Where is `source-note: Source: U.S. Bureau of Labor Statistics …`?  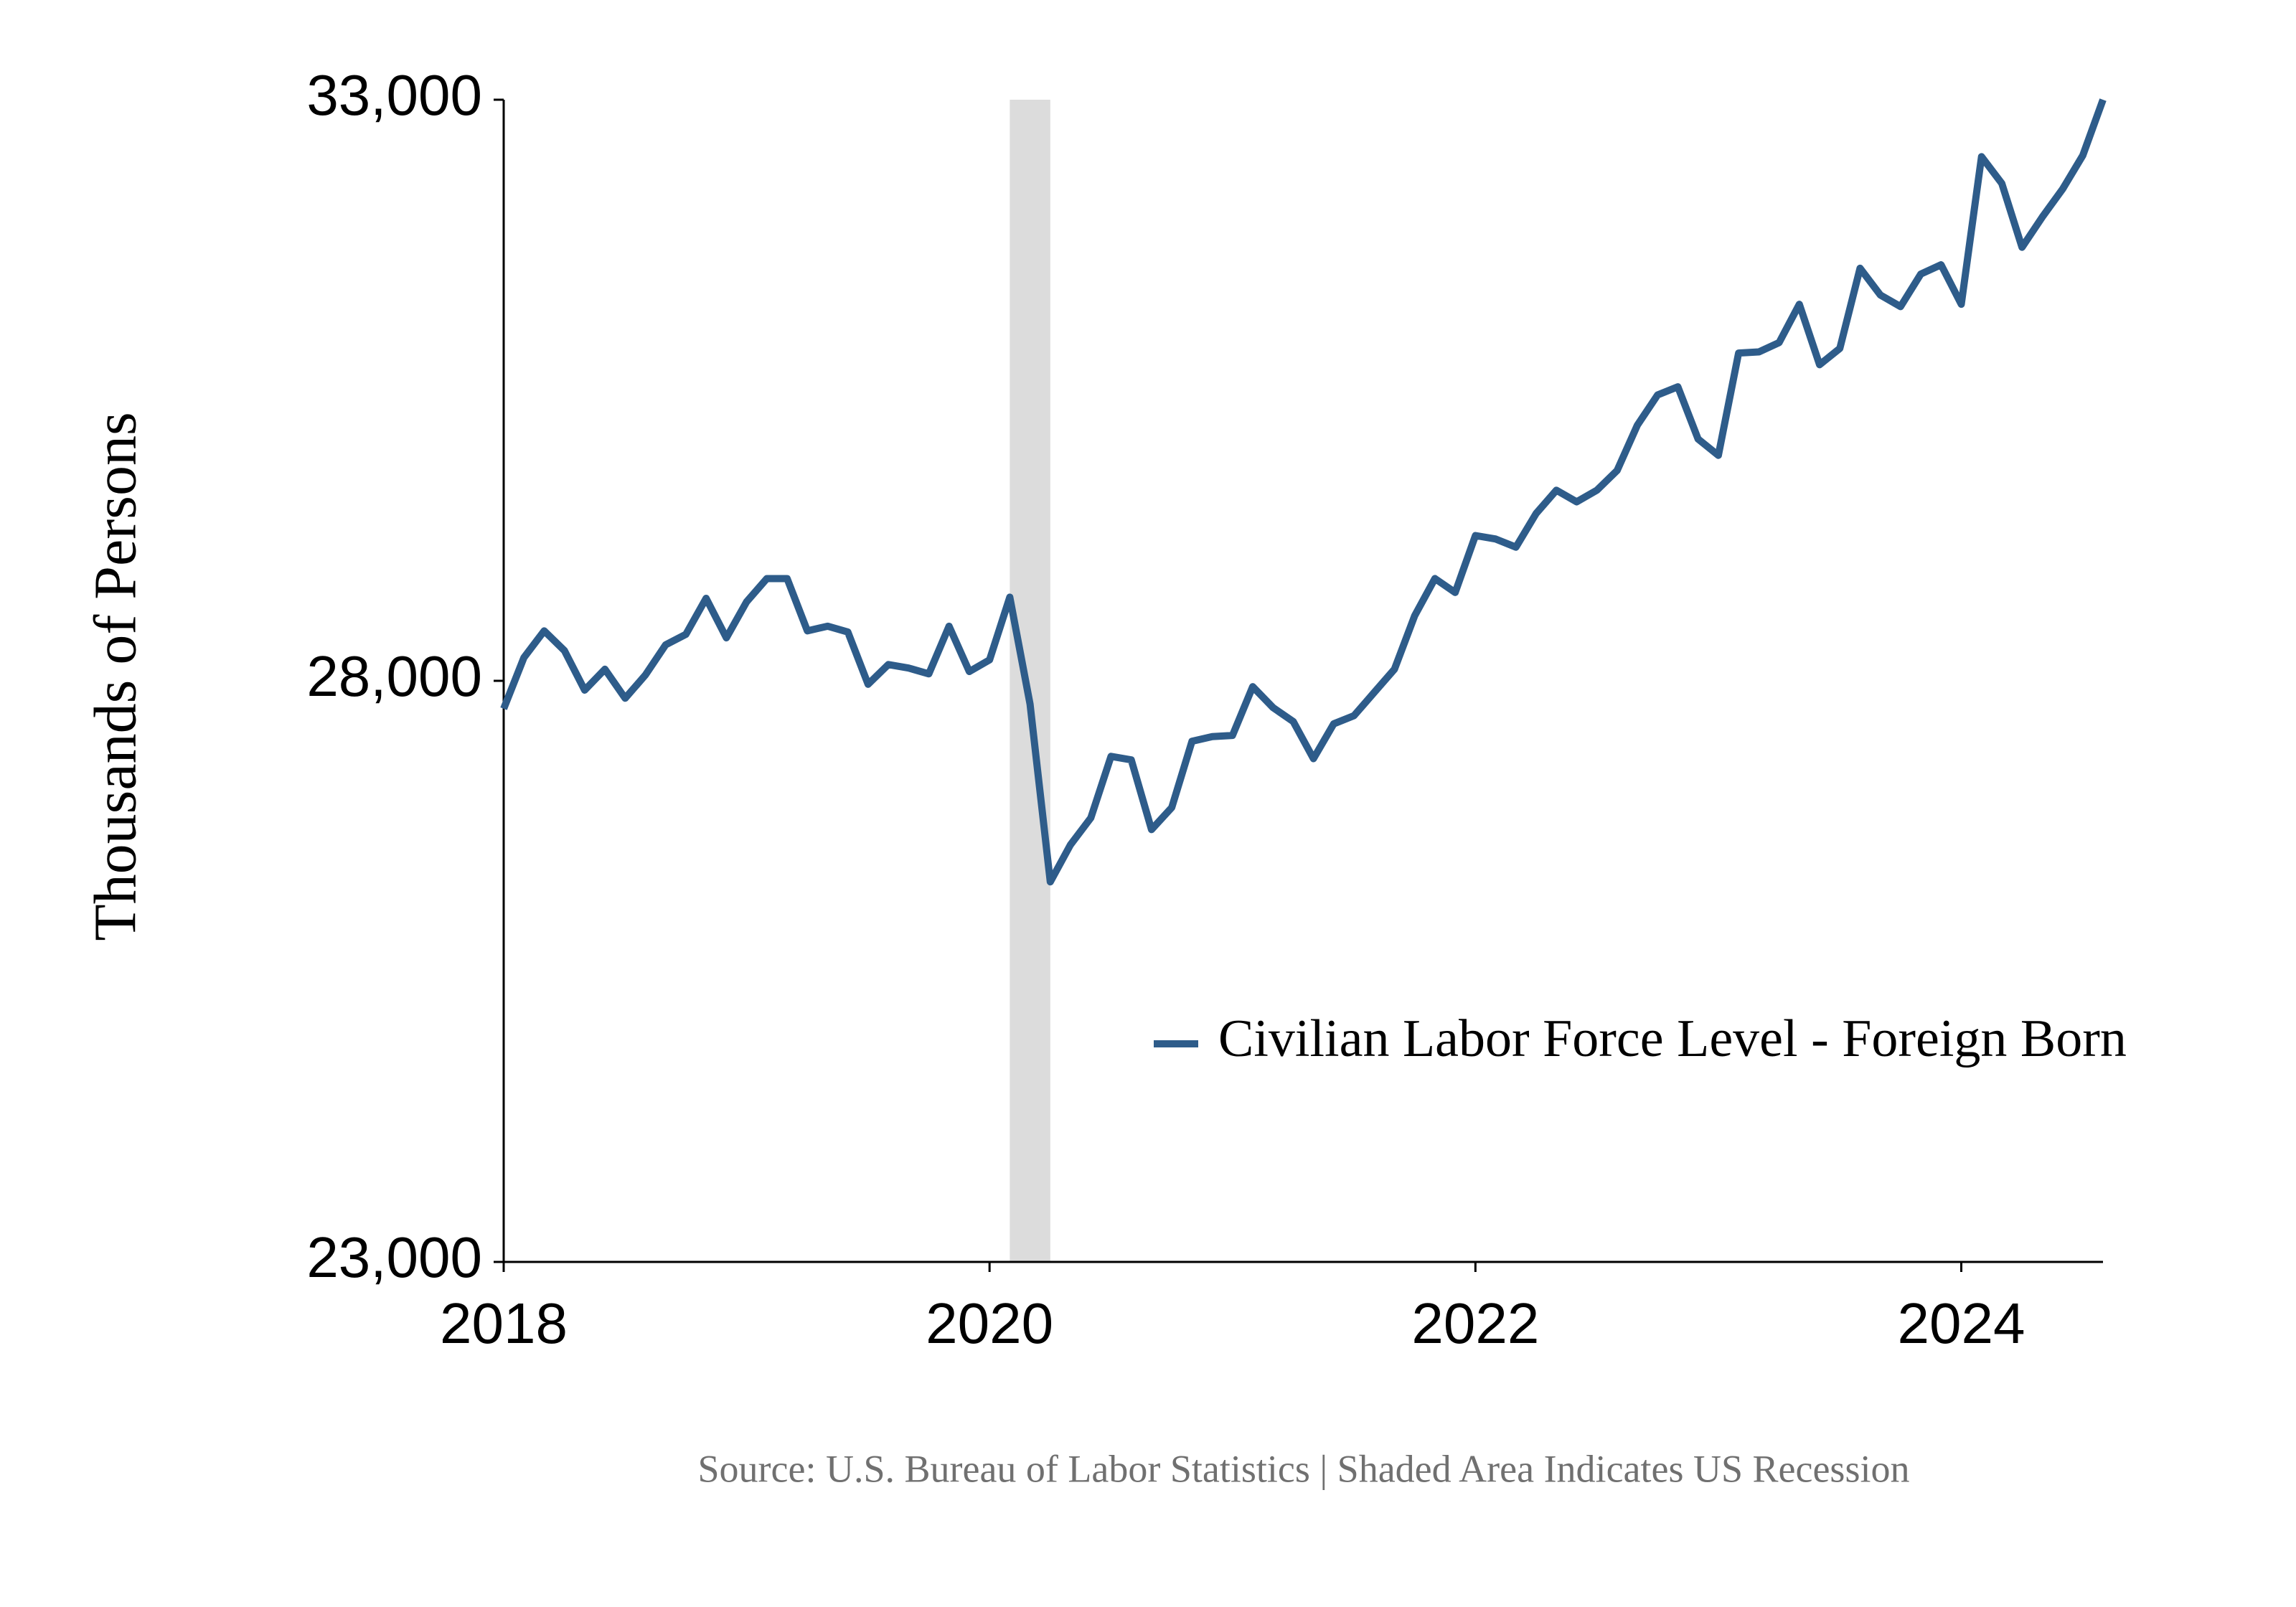
source-note: Source: U.S. Bureau of Labor Statistics … is located at coordinates (1304, 1468).